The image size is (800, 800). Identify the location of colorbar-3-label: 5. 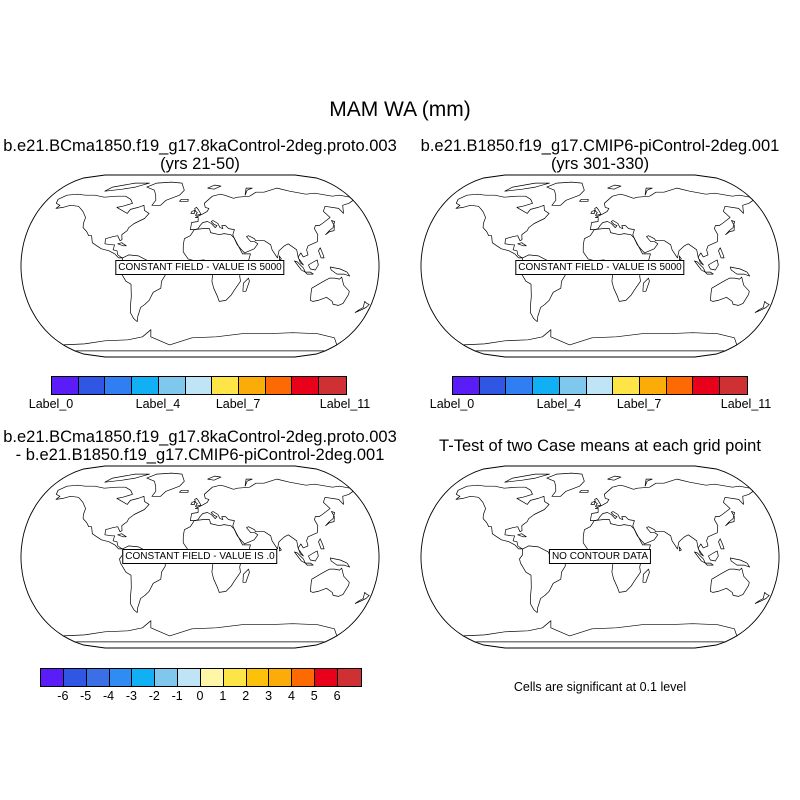
(314, 696).